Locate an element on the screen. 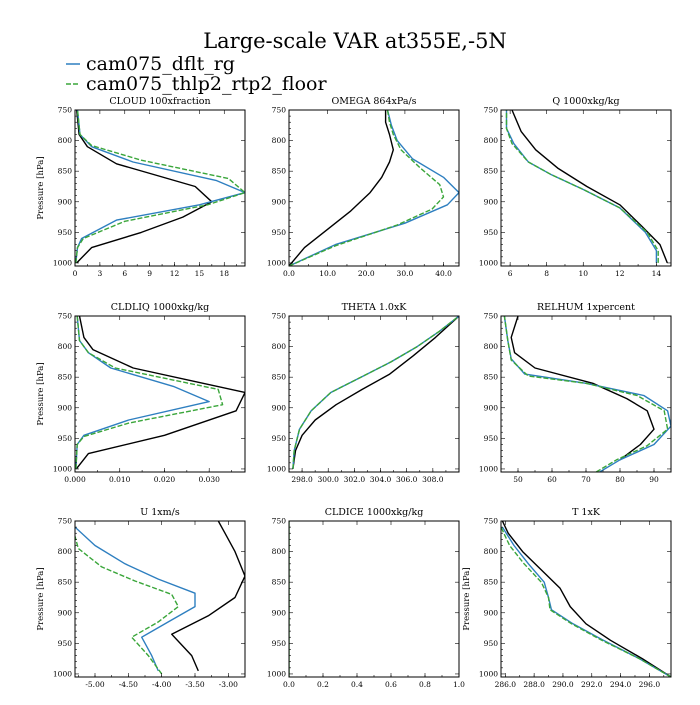  x-tick-label: 0.020 is located at coordinates (165, 479).